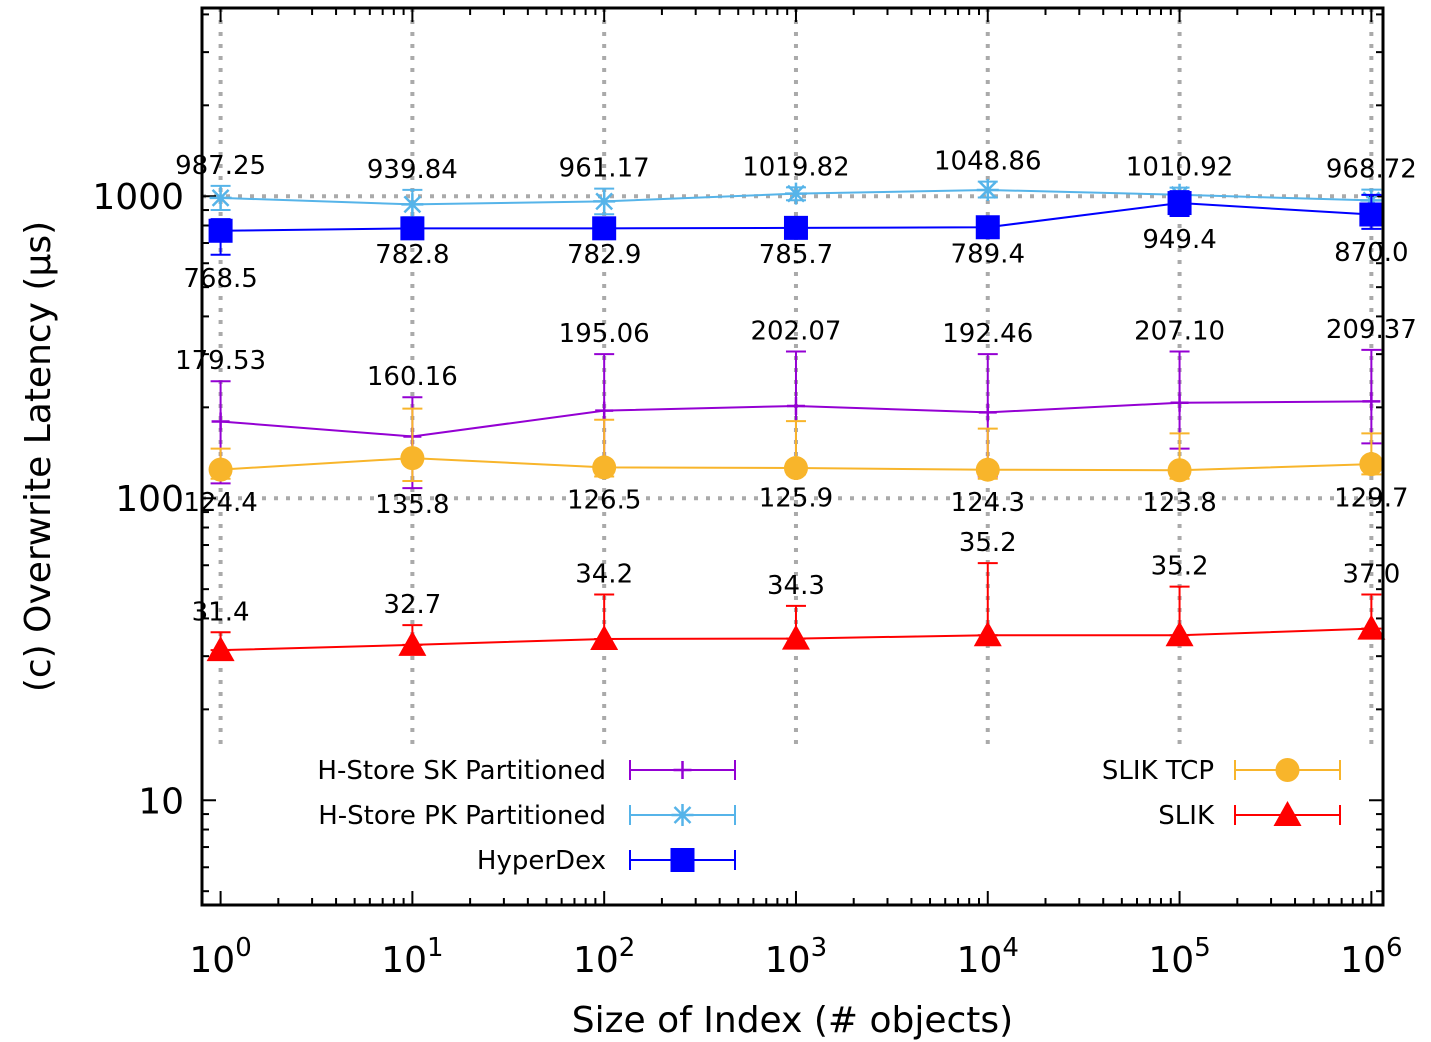 The width and height of the screenshot is (1431, 1042). What do you see at coordinates (796, 957) in the screenshot?
I see `x-tick-label: 10³` at bounding box center [796, 957].